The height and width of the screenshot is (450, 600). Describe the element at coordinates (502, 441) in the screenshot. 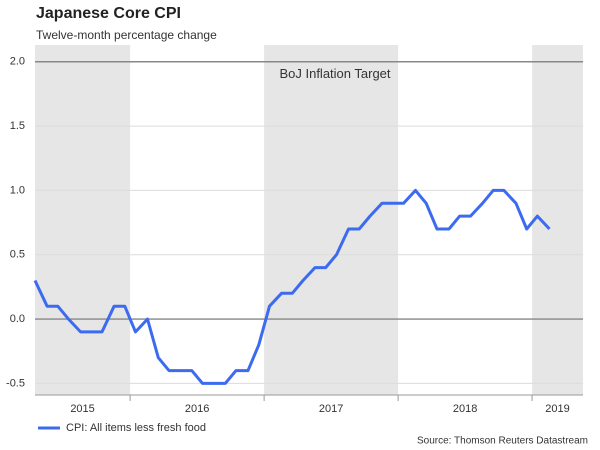

I see `source: Source: Thomson Reuters Datastream` at that location.